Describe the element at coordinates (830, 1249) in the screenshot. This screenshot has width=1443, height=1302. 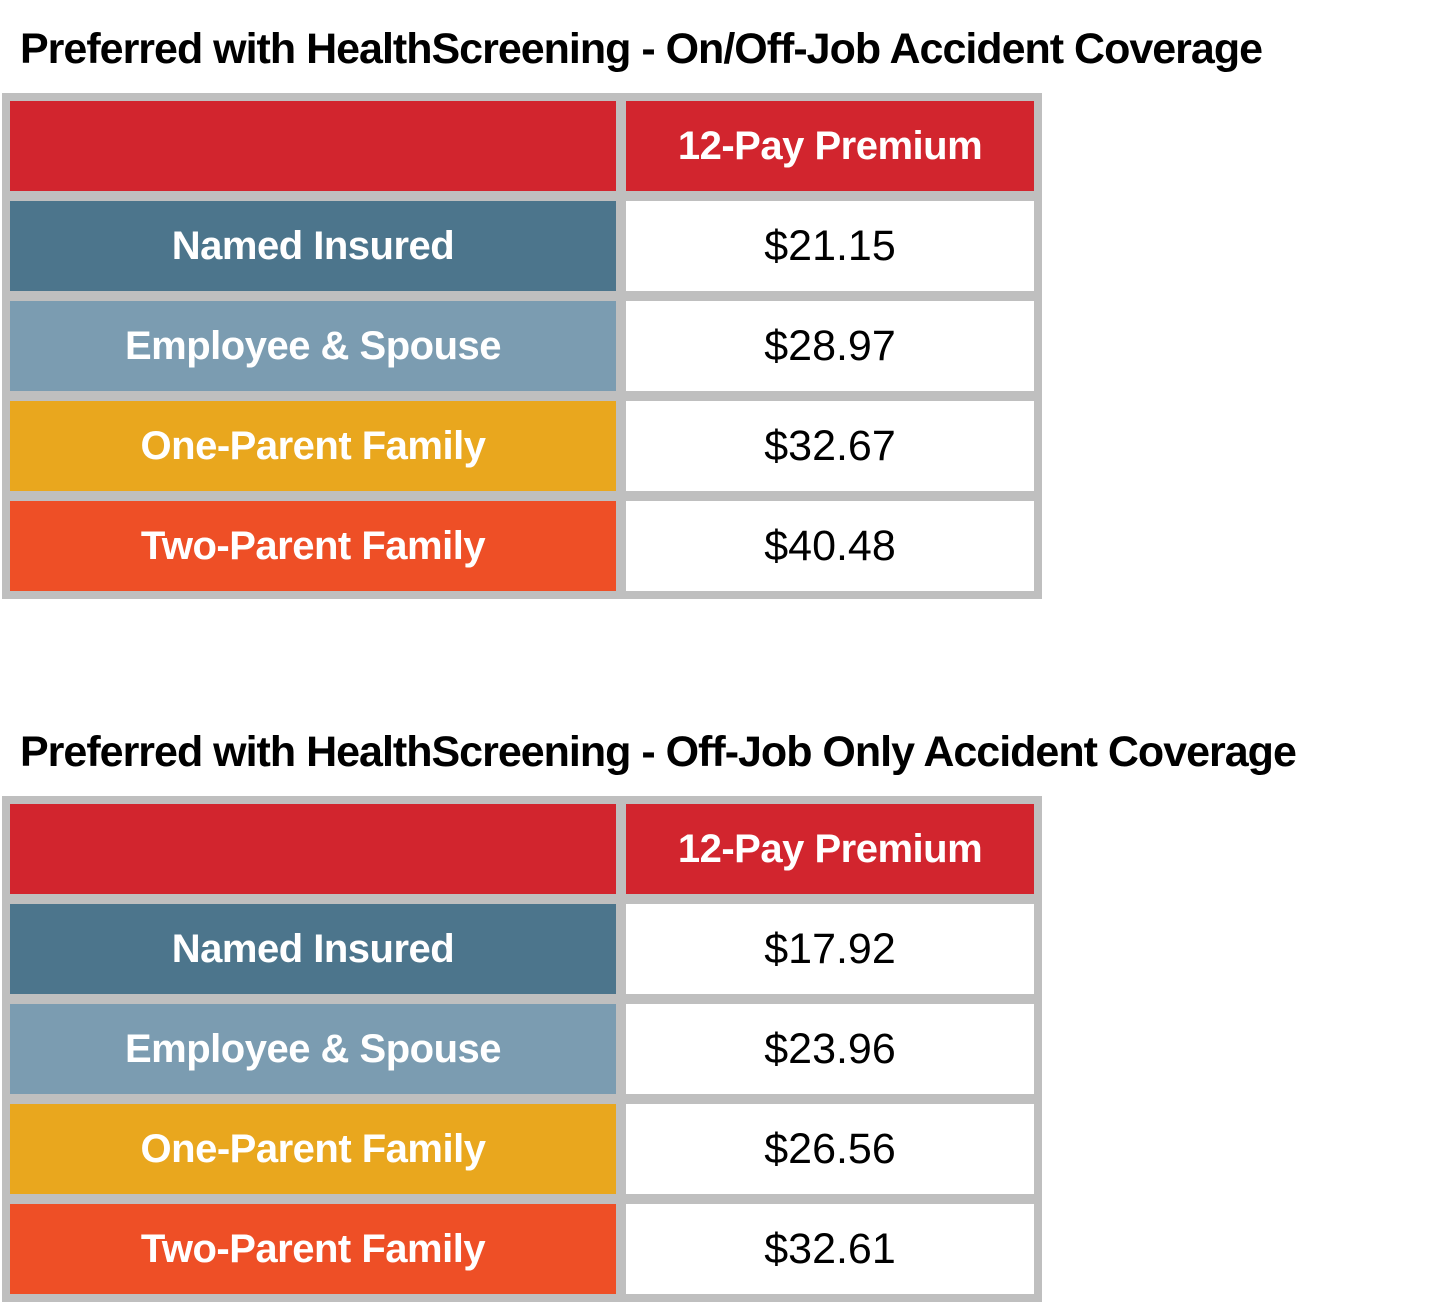
I see `premium-value: $32.61` at that location.